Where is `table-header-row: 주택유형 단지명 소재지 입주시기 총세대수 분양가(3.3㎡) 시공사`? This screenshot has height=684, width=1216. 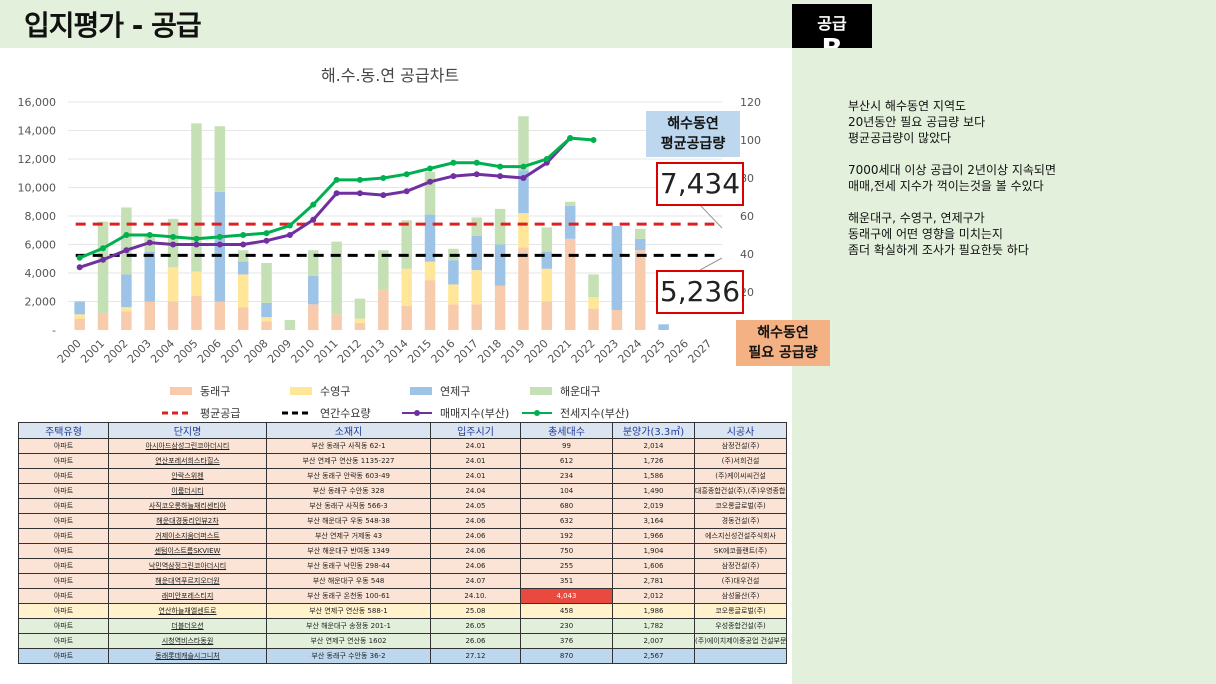
table-header-row: 주택유형 단지명 소재지 입주시기 총세대수 분양가(3.3㎡) 시공사 is located at coordinates (402, 430).